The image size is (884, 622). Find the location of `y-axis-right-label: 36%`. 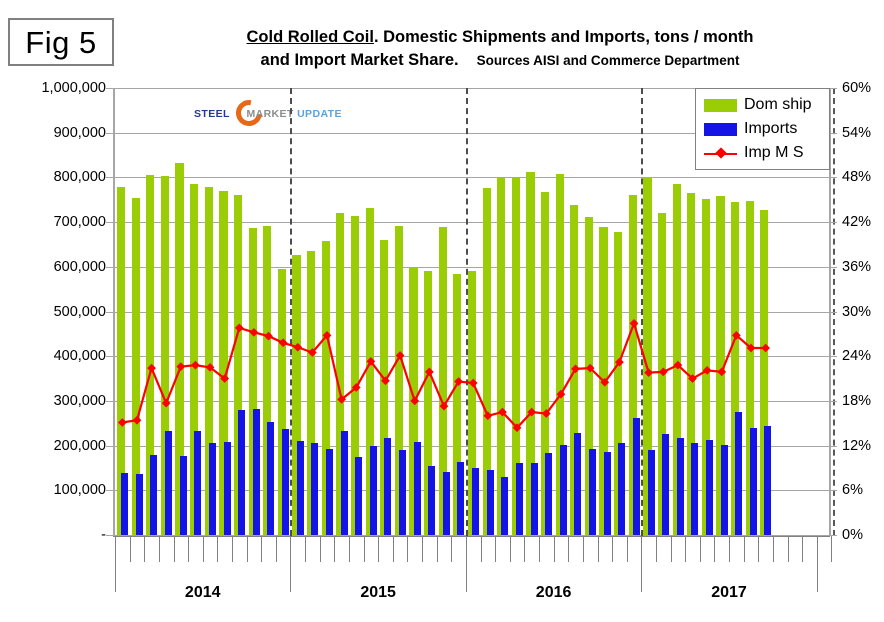

y-axis-right-label: 36% is located at coordinates (857, 266).